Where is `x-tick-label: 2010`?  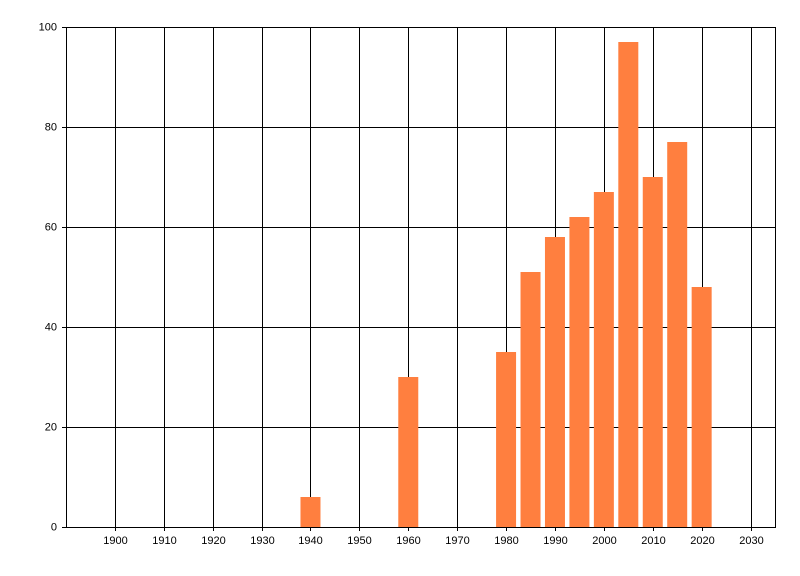
x-tick-label: 2010 is located at coordinates (653, 541).